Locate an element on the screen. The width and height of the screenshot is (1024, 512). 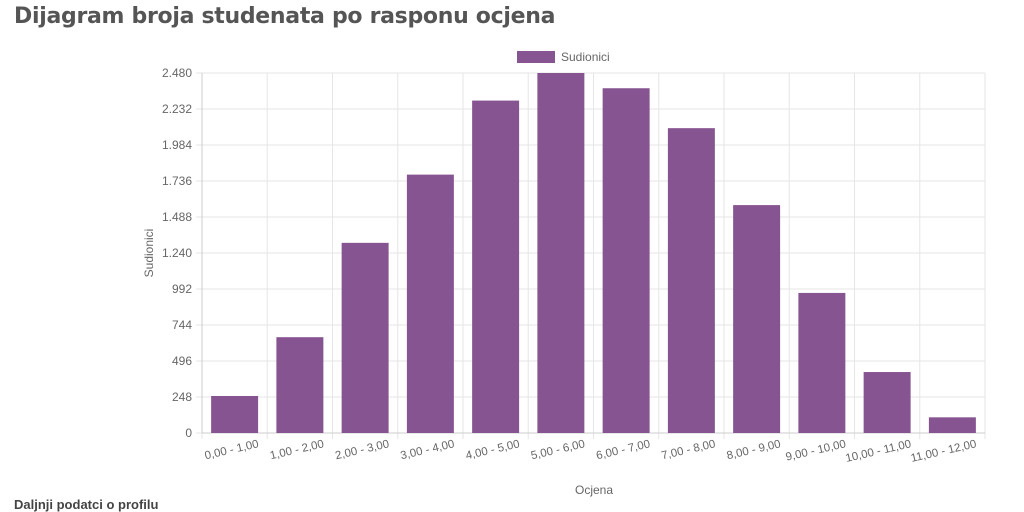
x-tick-label: 8,00 - 9,00 is located at coordinates (754, 450).